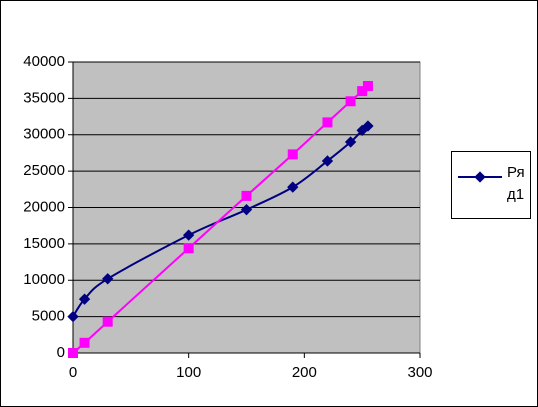  What do you see at coordinates (491, 185) in the screenshot?
I see `legend: Ряд1` at bounding box center [491, 185].